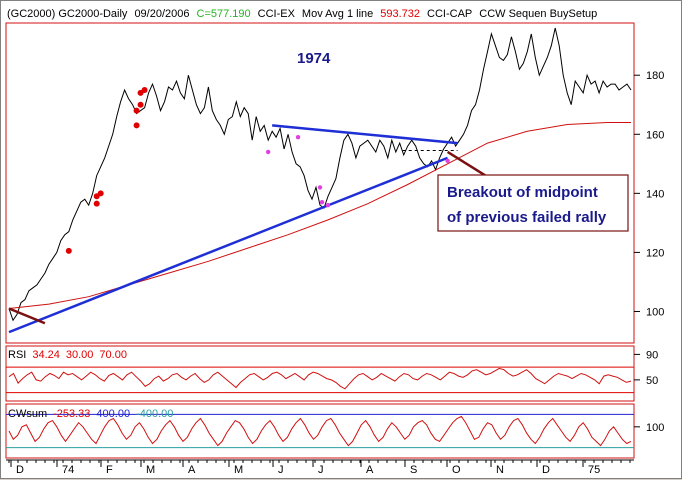  Describe the element at coordinates (113, 355) in the screenshot. I see `panel-readout: 70.00` at that location.